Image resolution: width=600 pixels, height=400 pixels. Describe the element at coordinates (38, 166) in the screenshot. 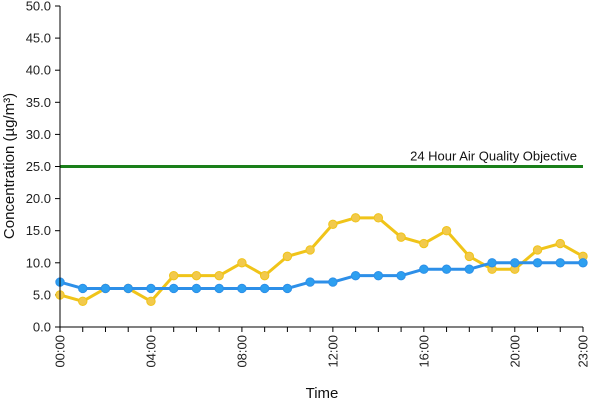

I see `y-tick-label: 25.0` at that location.